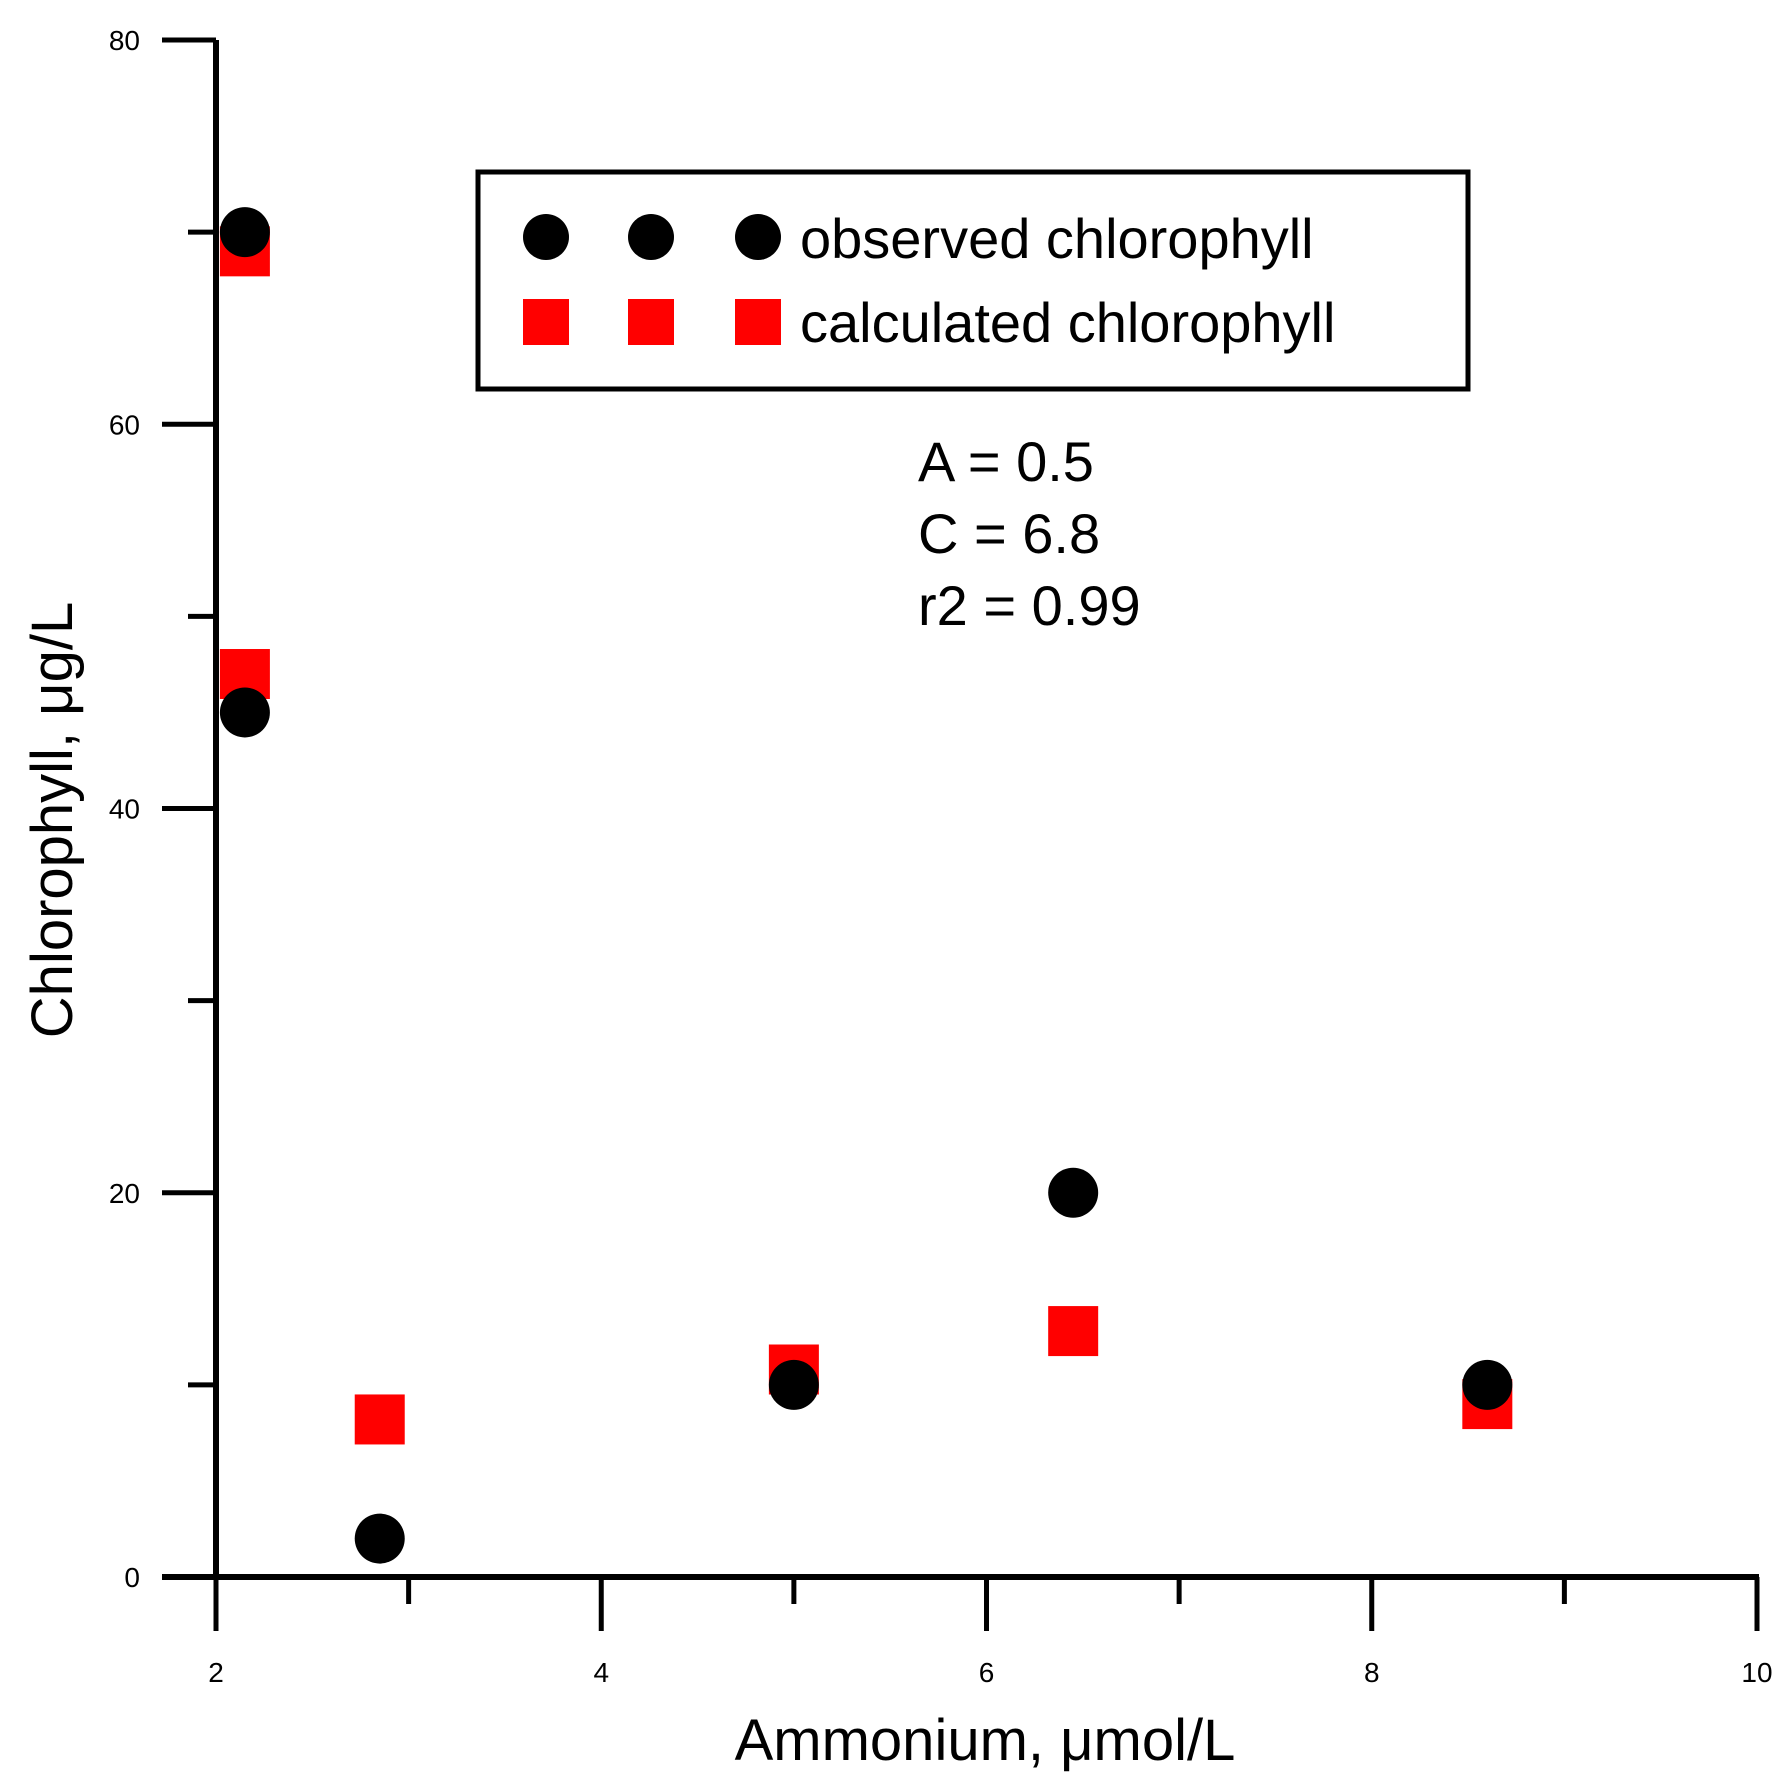 The width and height of the screenshot is (1787, 1790). Describe the element at coordinates (987, 1672) in the screenshot. I see `x-tick-label: 6` at that location.